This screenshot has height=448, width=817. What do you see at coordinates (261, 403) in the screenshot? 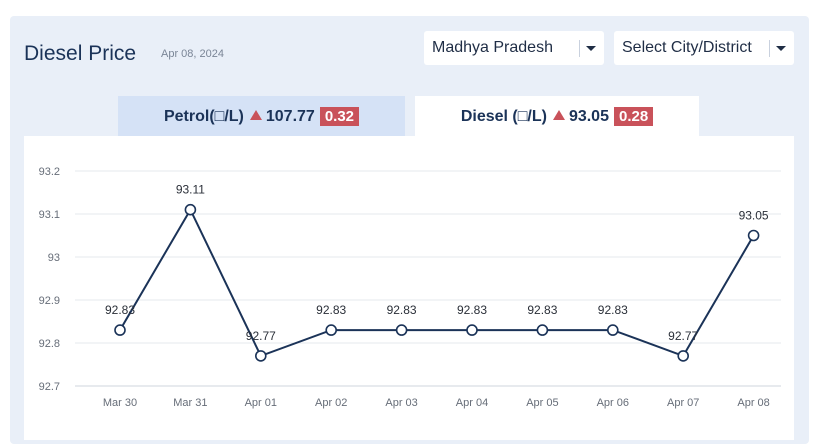
I see `x-tick-label: Apr 01` at bounding box center [261, 403].